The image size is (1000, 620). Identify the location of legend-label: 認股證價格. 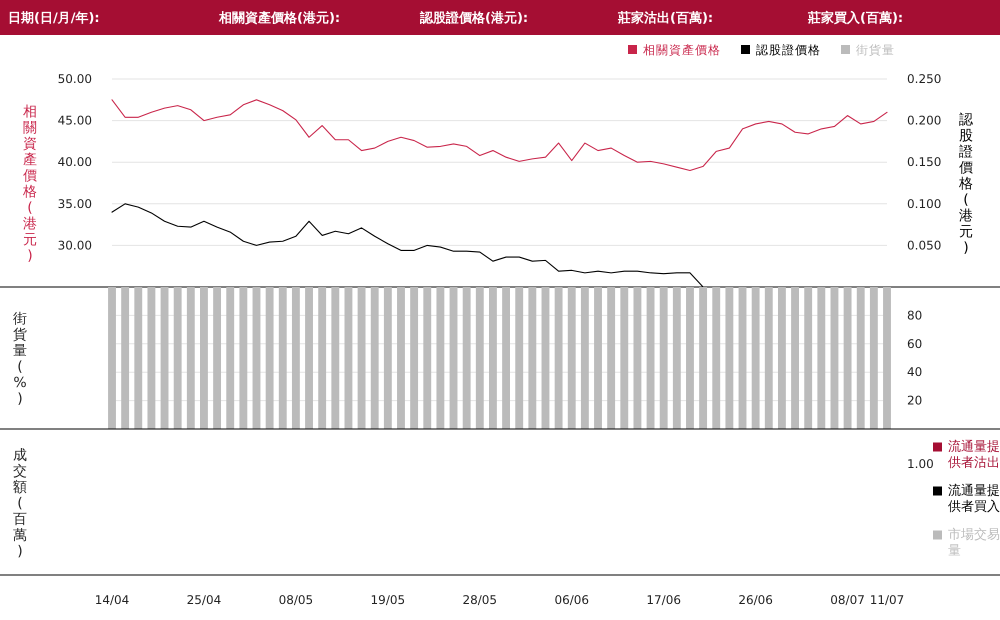
(788, 50).